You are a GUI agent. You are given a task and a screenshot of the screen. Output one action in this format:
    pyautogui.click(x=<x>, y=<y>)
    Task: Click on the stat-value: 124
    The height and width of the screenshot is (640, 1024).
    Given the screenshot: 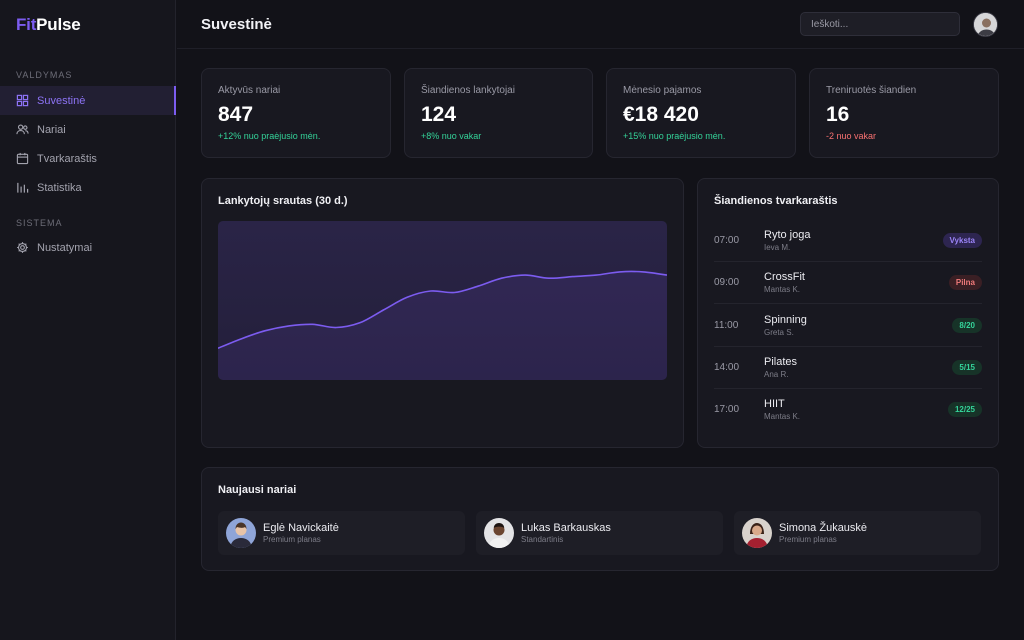 What is the action you would take?
    pyautogui.click(x=439, y=114)
    